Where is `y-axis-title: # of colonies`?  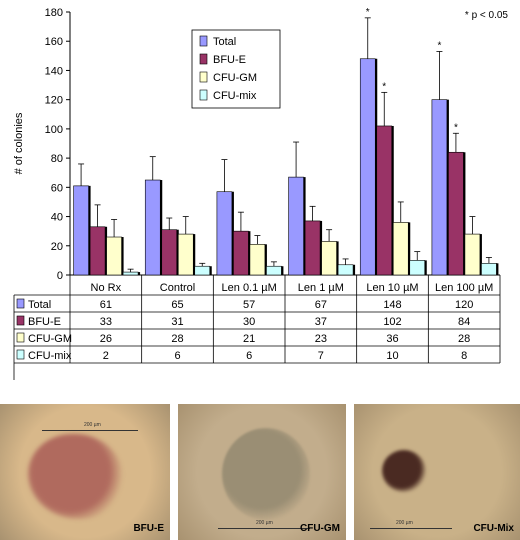 y-axis-title: # of colonies is located at coordinates (19, 143).